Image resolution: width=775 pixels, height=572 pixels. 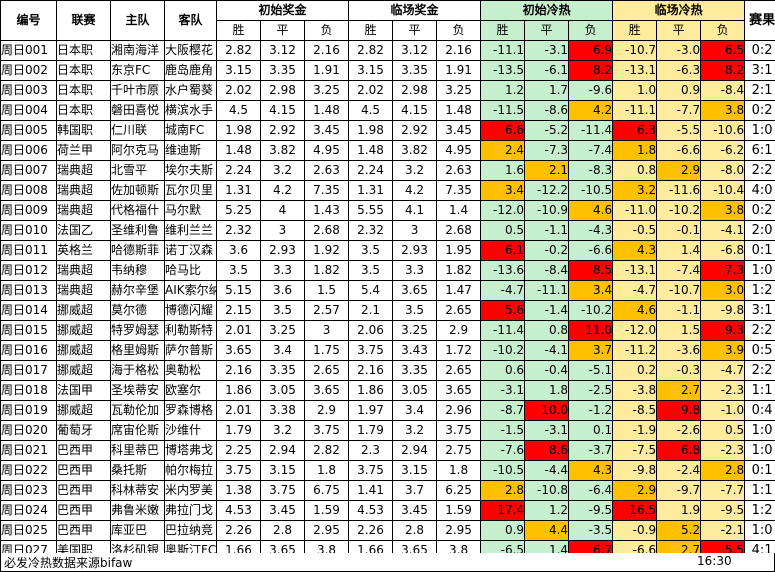 What do you see at coordinates (415, 310) in the screenshot?
I see `live-prize-draw: 3.5` at bounding box center [415, 310].